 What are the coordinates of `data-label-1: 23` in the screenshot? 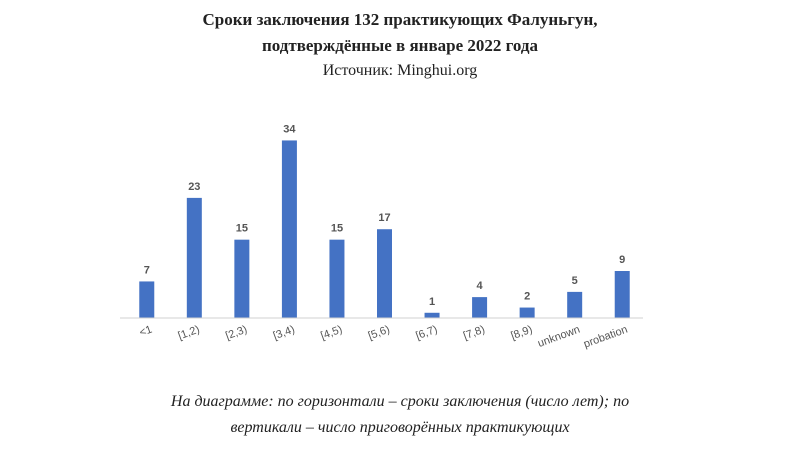 It's located at (194, 187).